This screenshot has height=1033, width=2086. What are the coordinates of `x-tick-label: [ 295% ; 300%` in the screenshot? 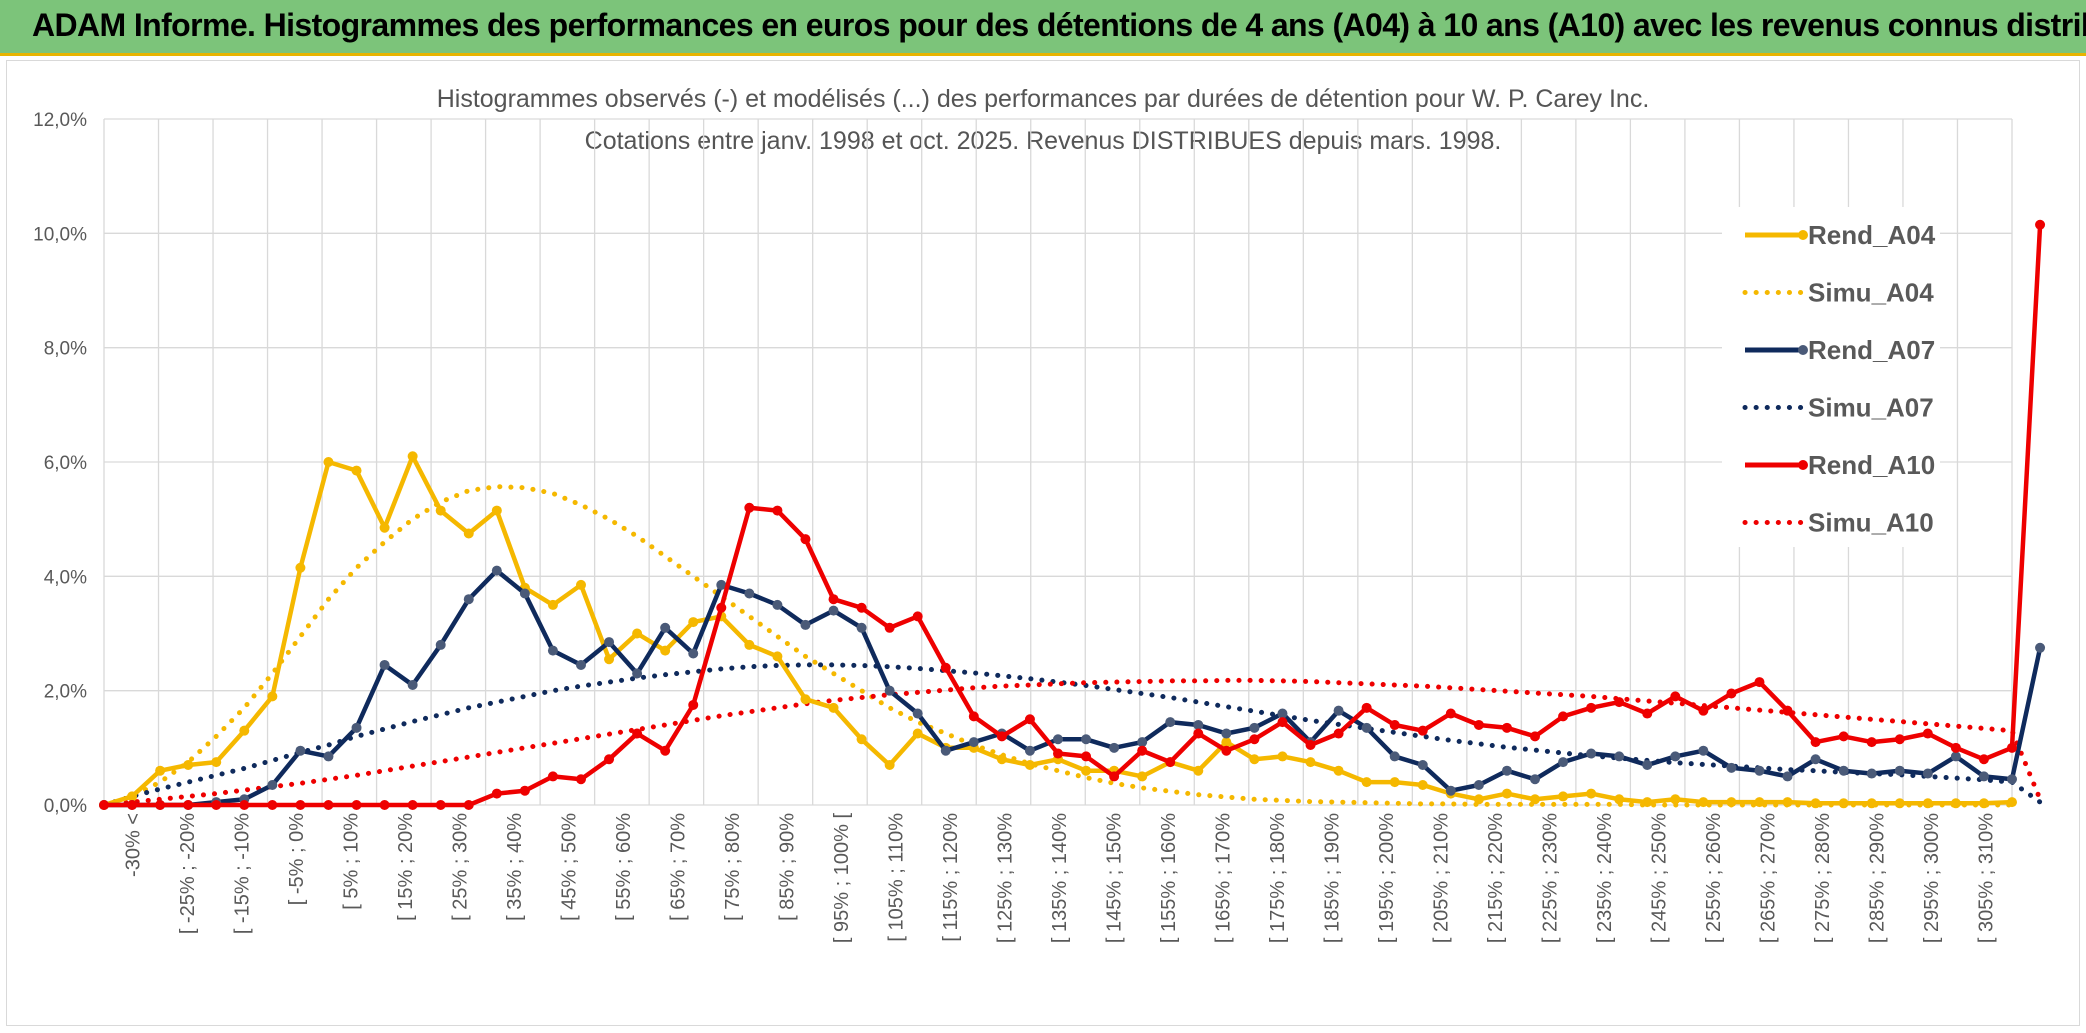 It's located at (1932, 878).